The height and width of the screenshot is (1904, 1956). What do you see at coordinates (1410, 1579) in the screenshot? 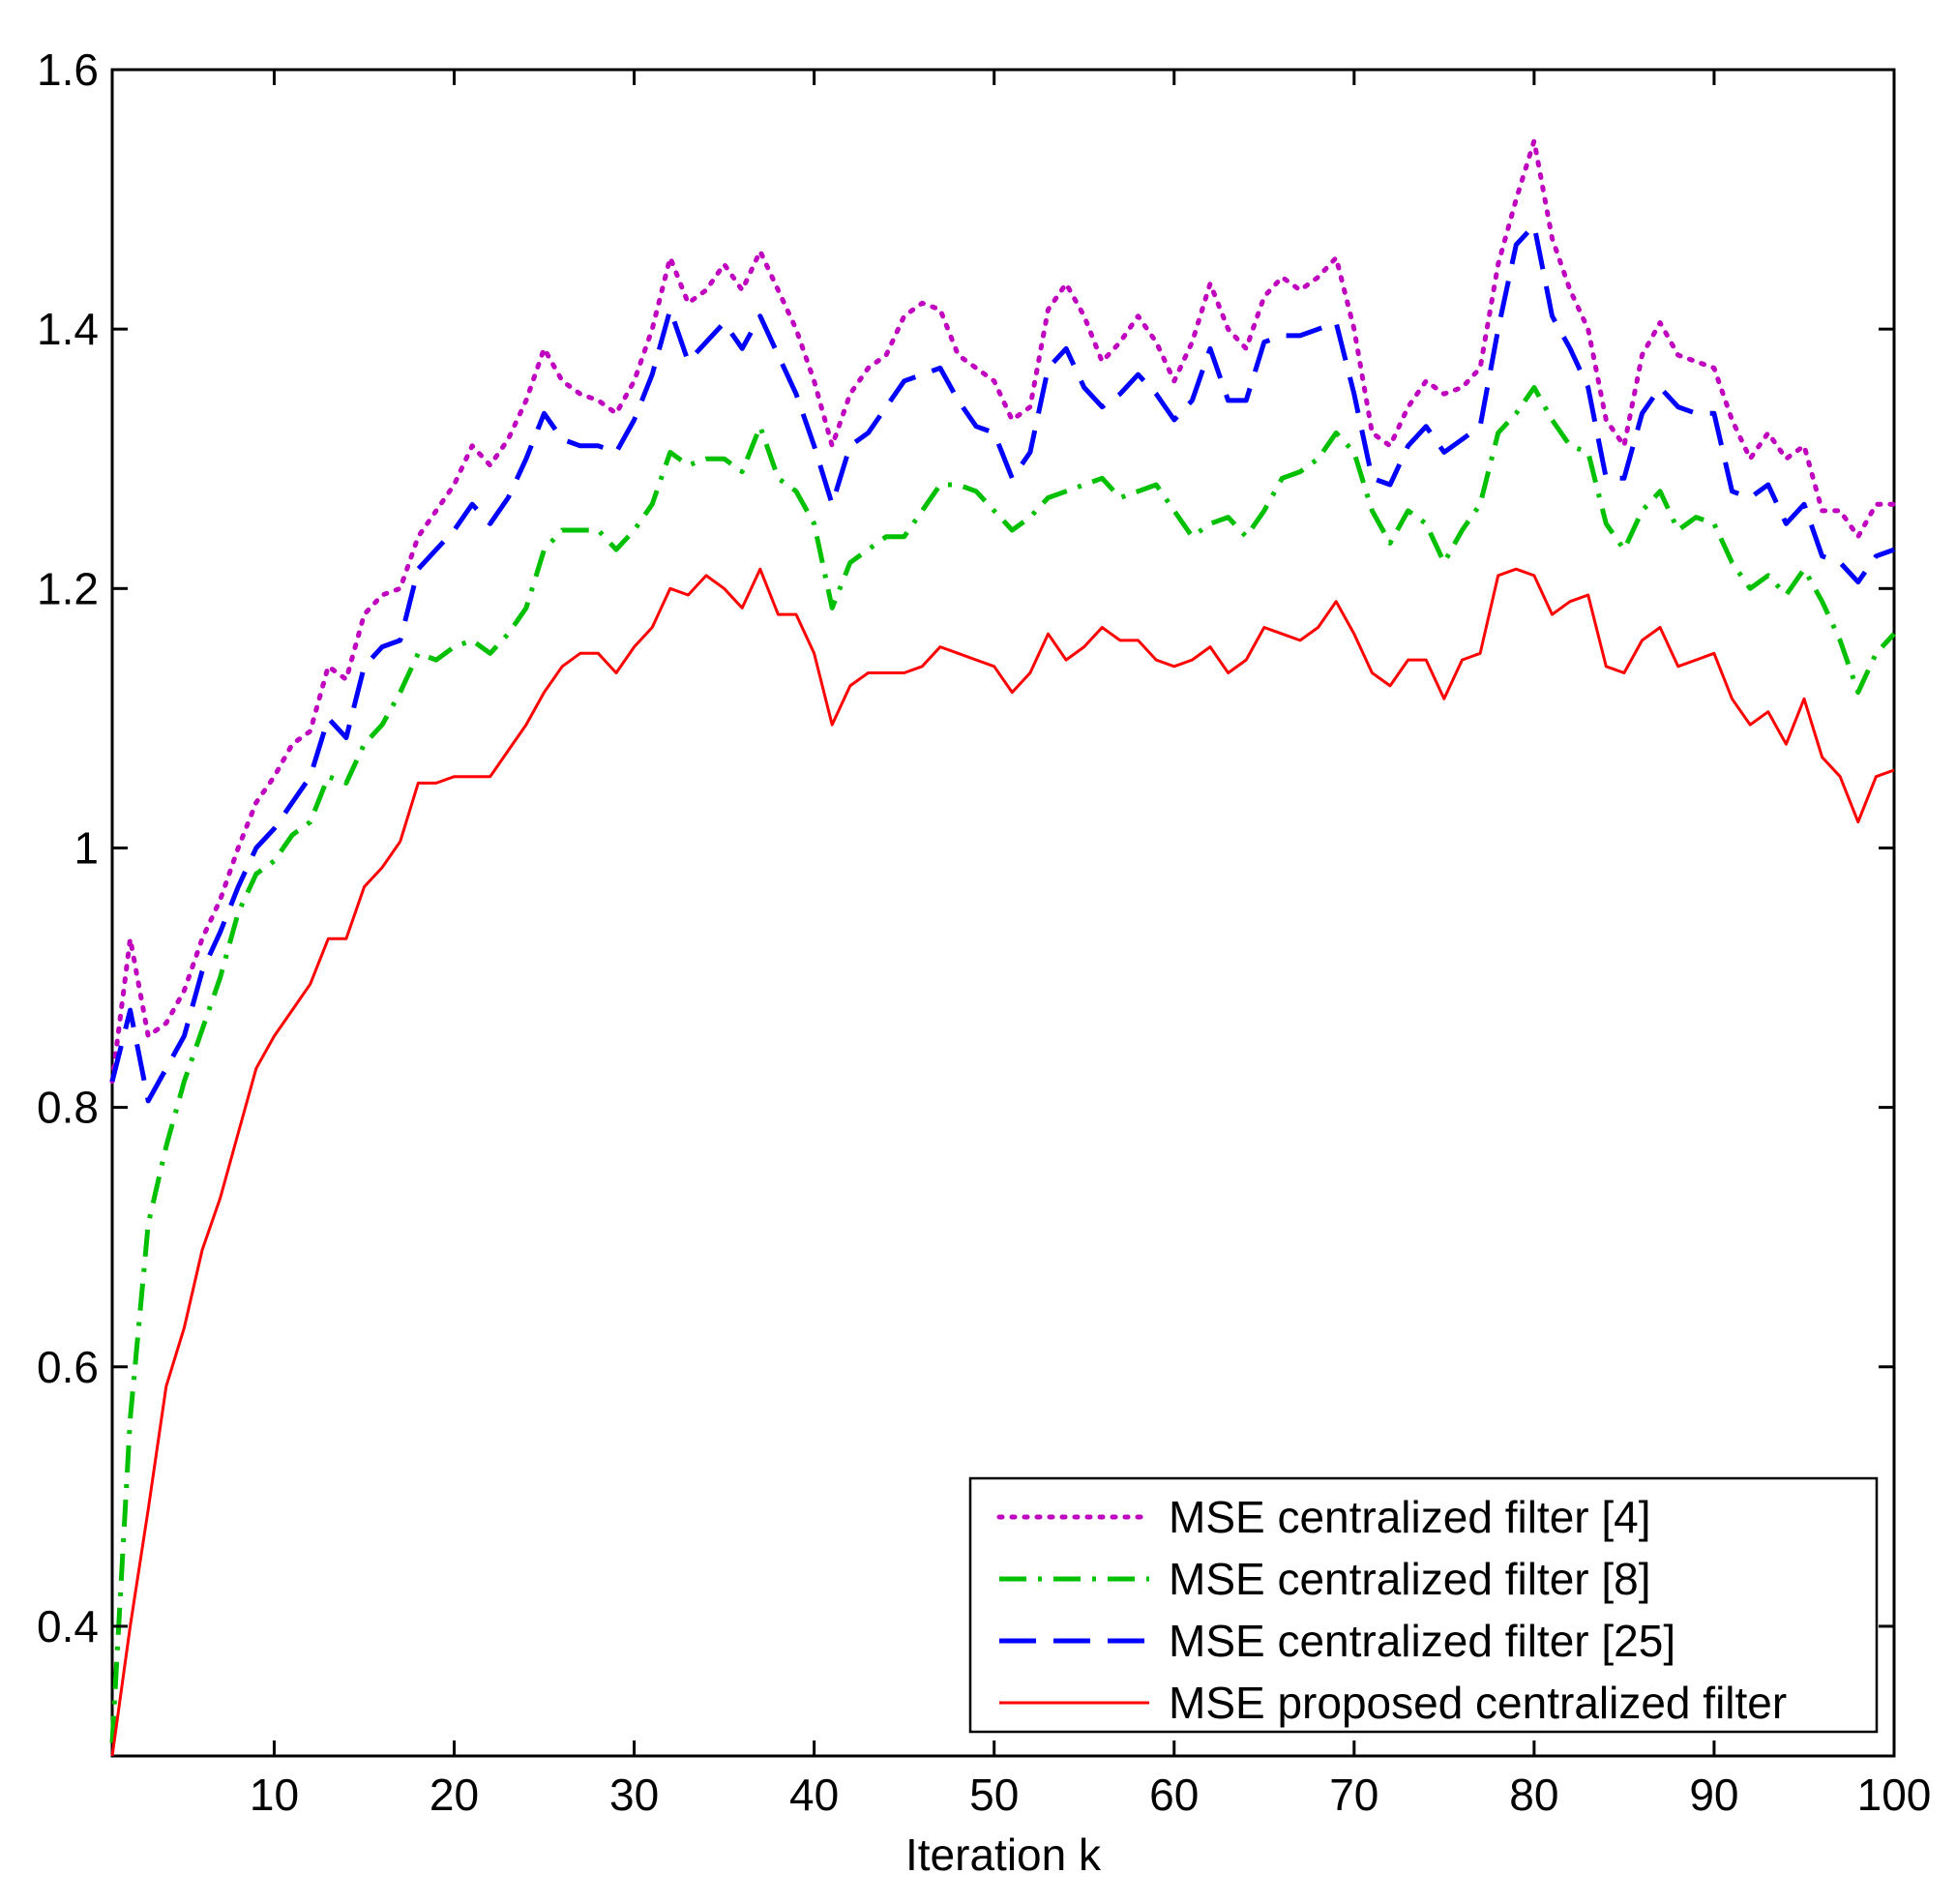
I see `legend-label-2: MSE centralized filter [8]` at bounding box center [1410, 1579].